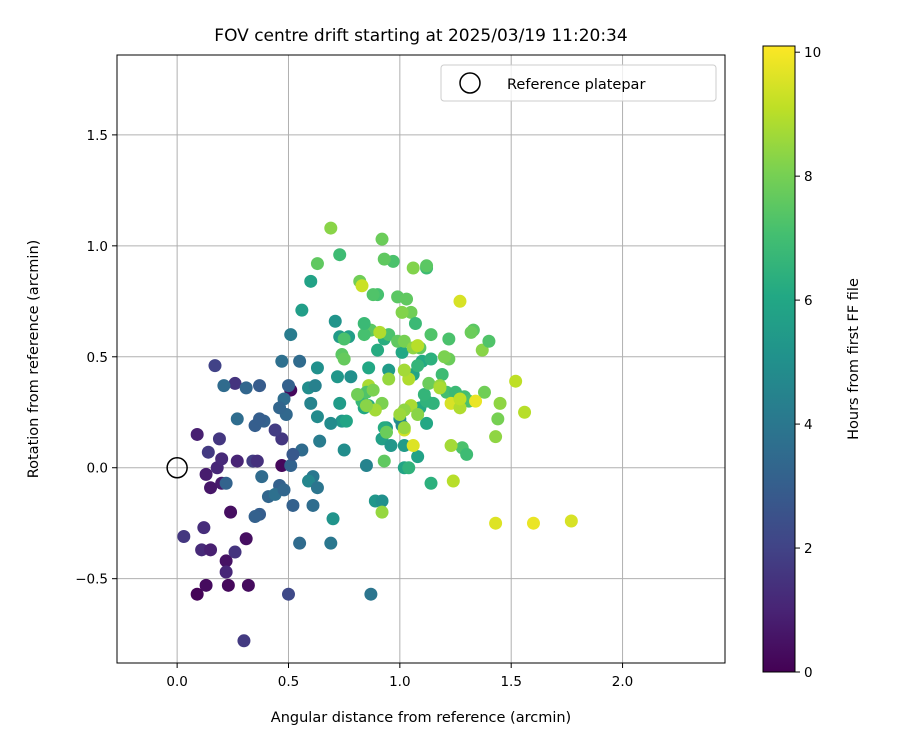 This screenshot has width=900, height=750. Describe the element at coordinates (808, 425) in the screenshot. I see `colorbar-tick-label: 4` at that location.